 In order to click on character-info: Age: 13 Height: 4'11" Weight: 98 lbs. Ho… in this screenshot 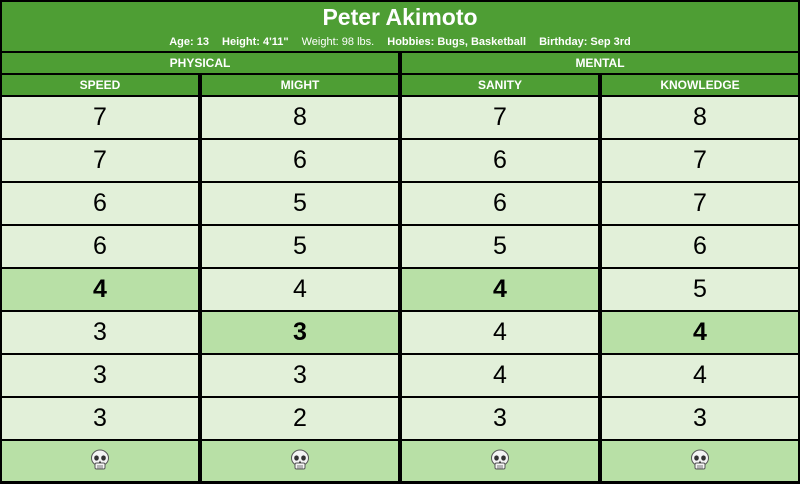, I will do `click(400, 42)`.